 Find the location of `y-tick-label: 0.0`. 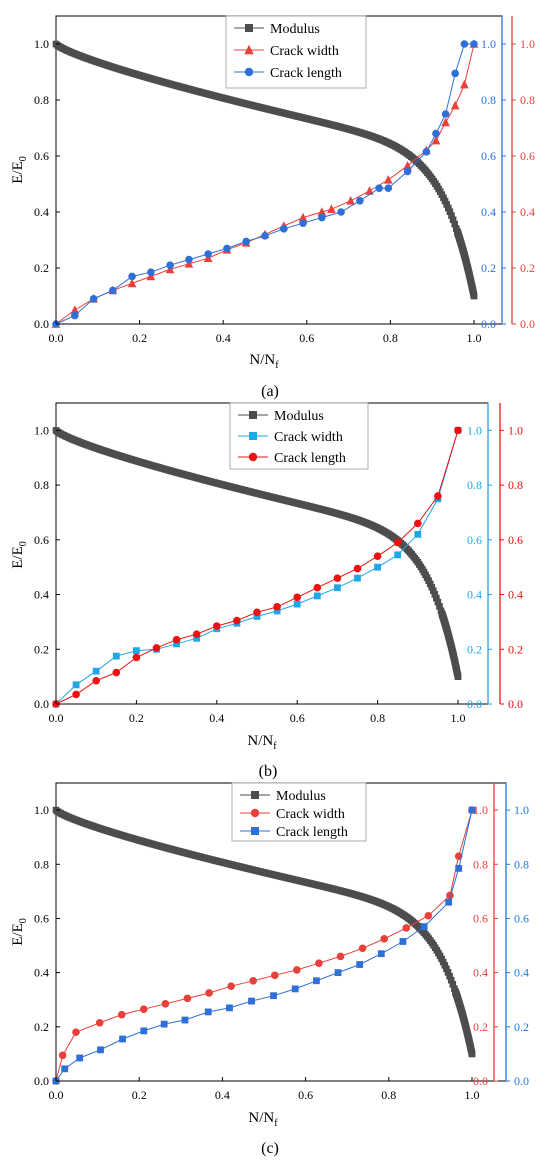

y-tick-label: 0.0 is located at coordinates (41, 1081).